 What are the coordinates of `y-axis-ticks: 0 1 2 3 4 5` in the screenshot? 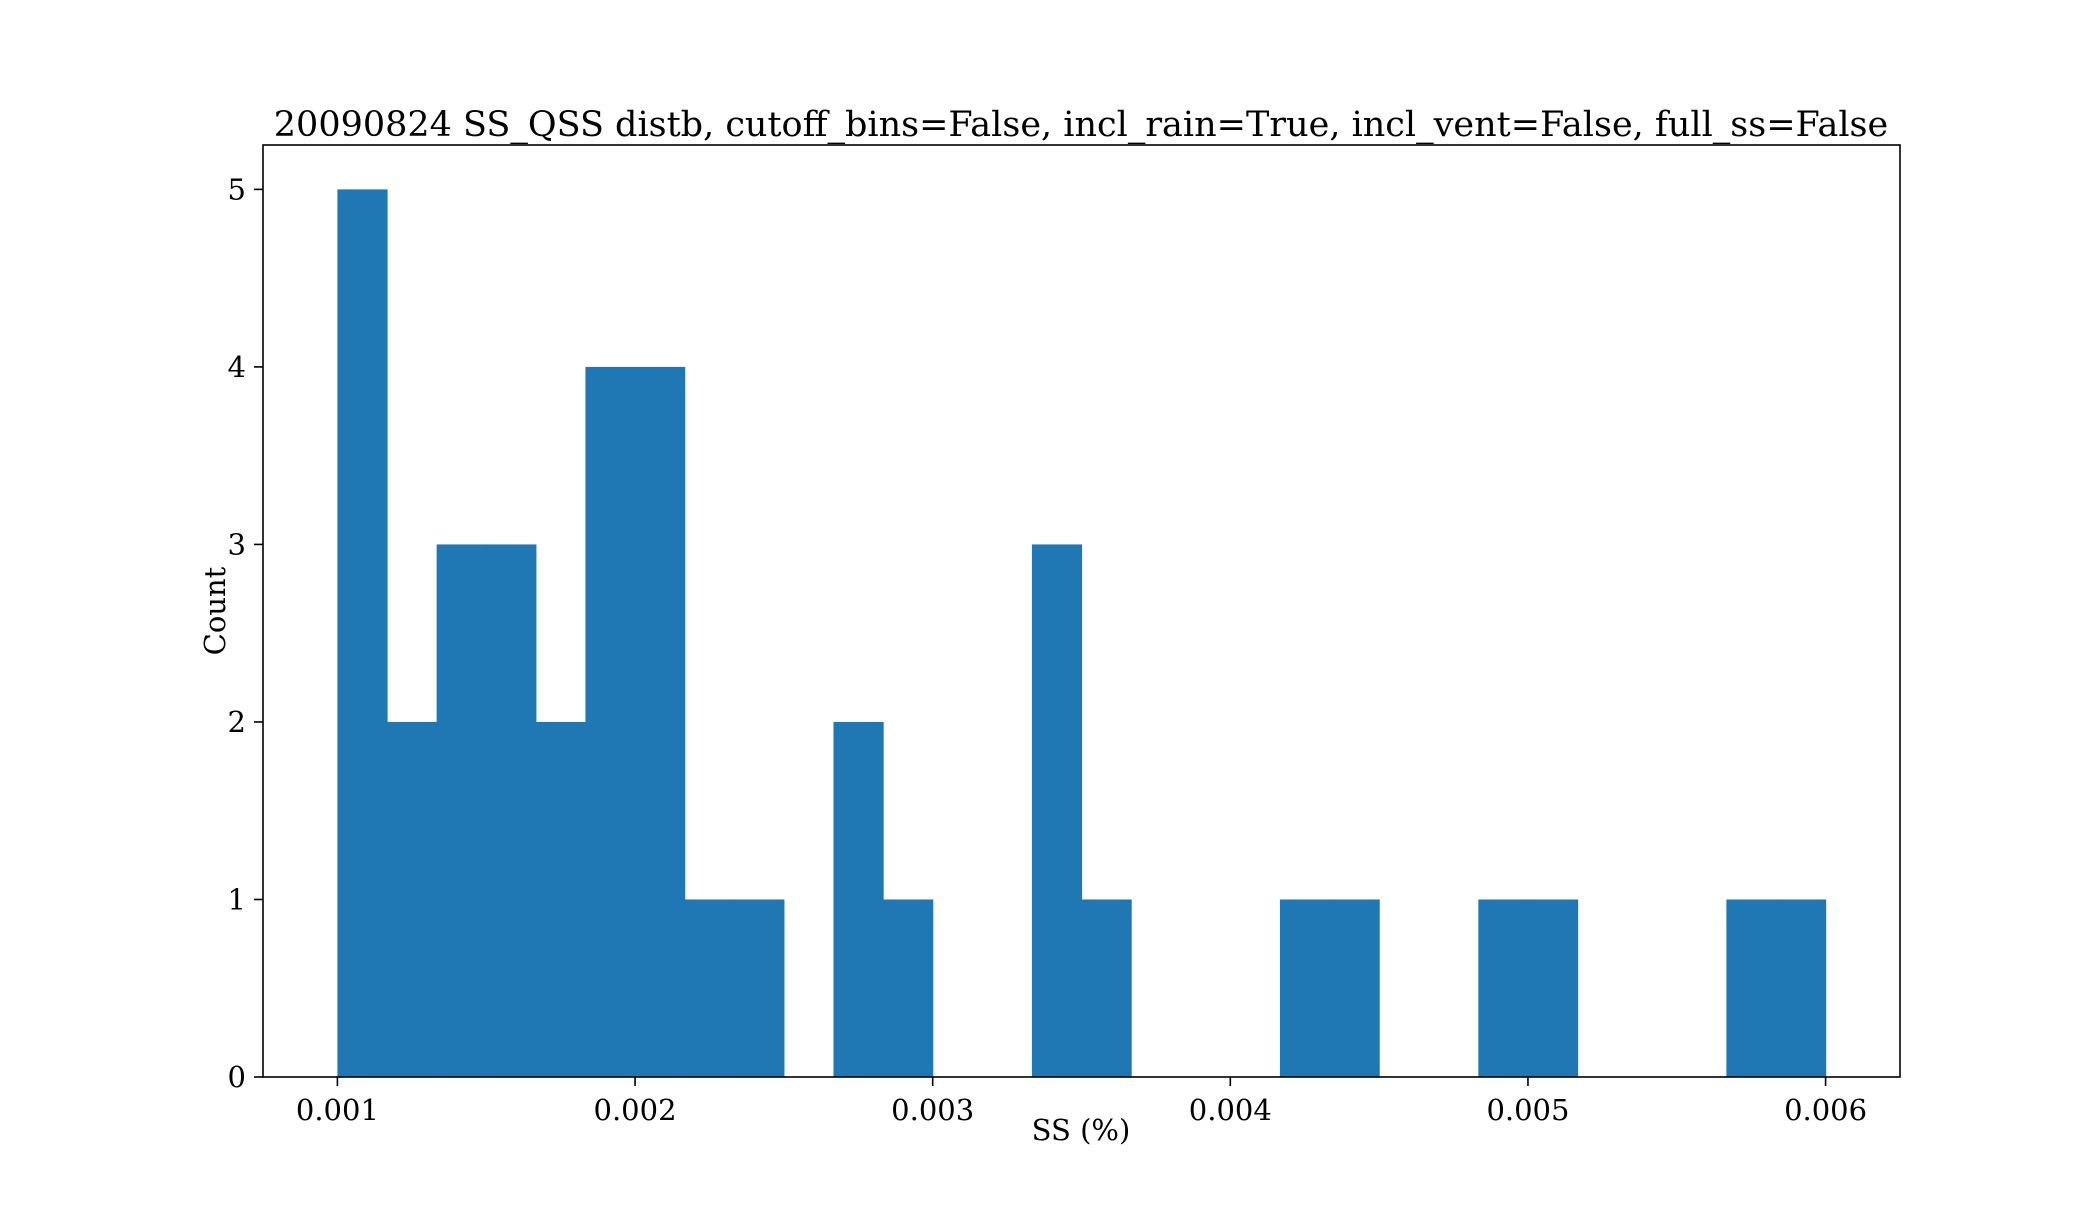 It's located at (245, 633).